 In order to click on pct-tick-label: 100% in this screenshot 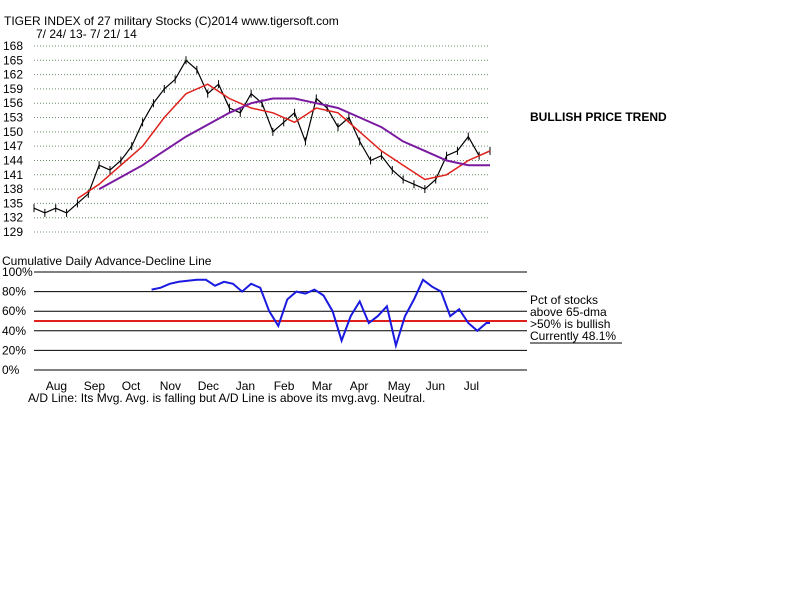, I will do `click(17, 272)`.